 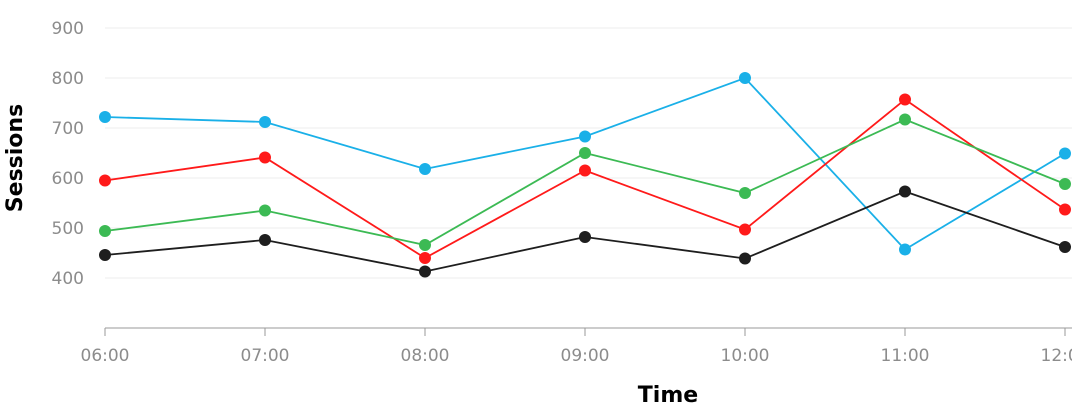 I want to click on x-tick-label: 09:00, so click(x=585, y=356).